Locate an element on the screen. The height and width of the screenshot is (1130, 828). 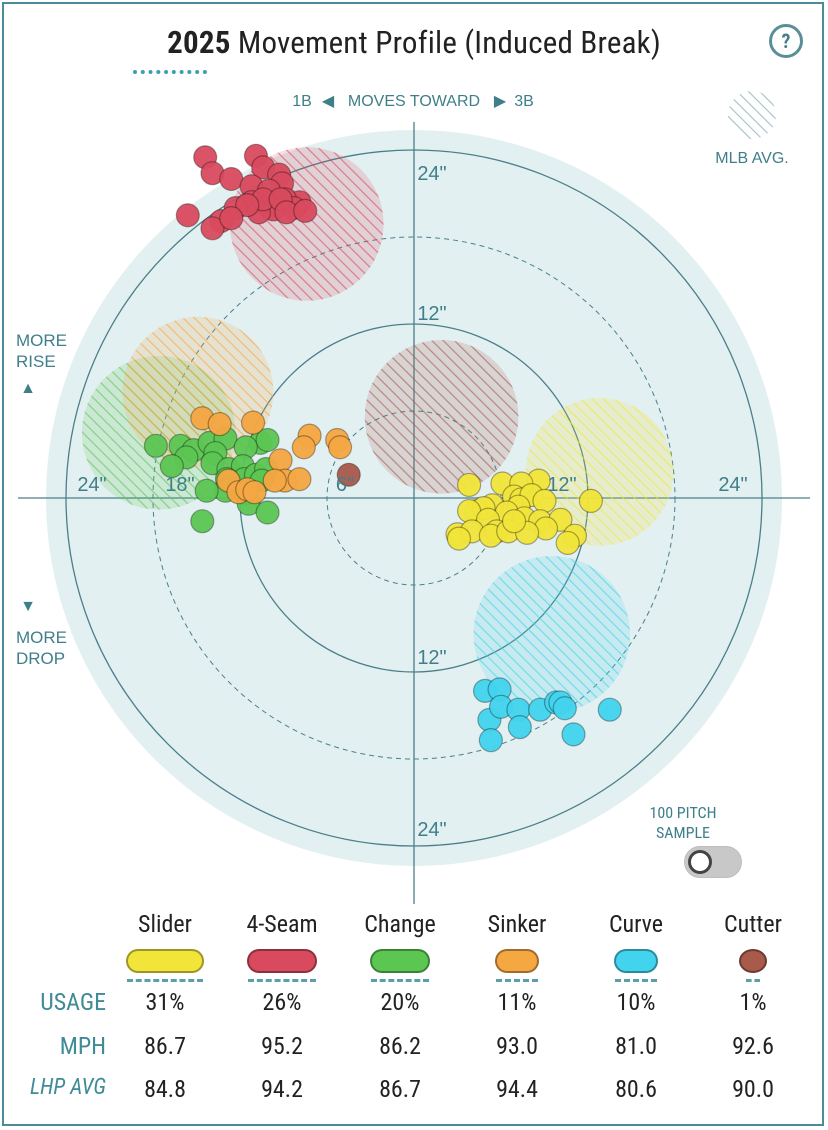
toggle-knob is located at coordinates (700, 862).